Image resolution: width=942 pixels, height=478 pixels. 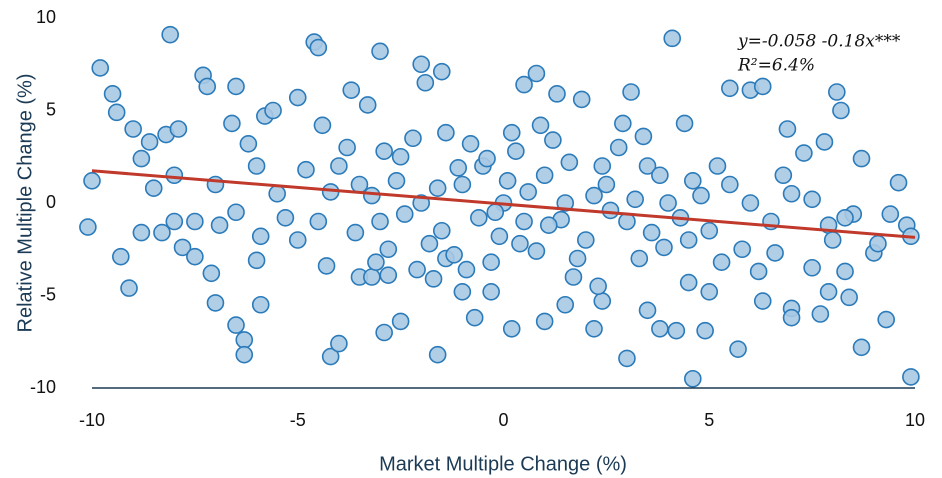 What do you see at coordinates (776, 66) in the screenshot?
I see `r-squared: R²=6.4%` at bounding box center [776, 66].